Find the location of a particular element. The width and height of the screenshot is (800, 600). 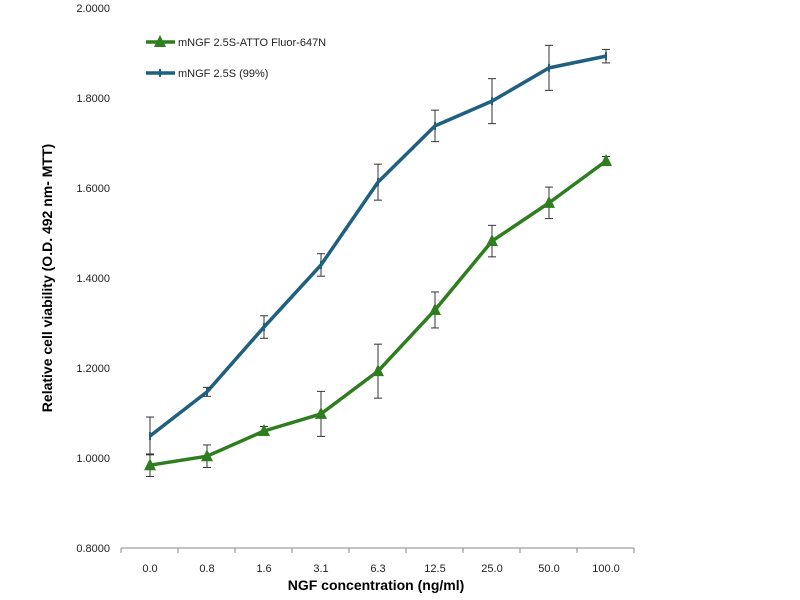

x-tick-label: 1.6 is located at coordinates (263, 569).